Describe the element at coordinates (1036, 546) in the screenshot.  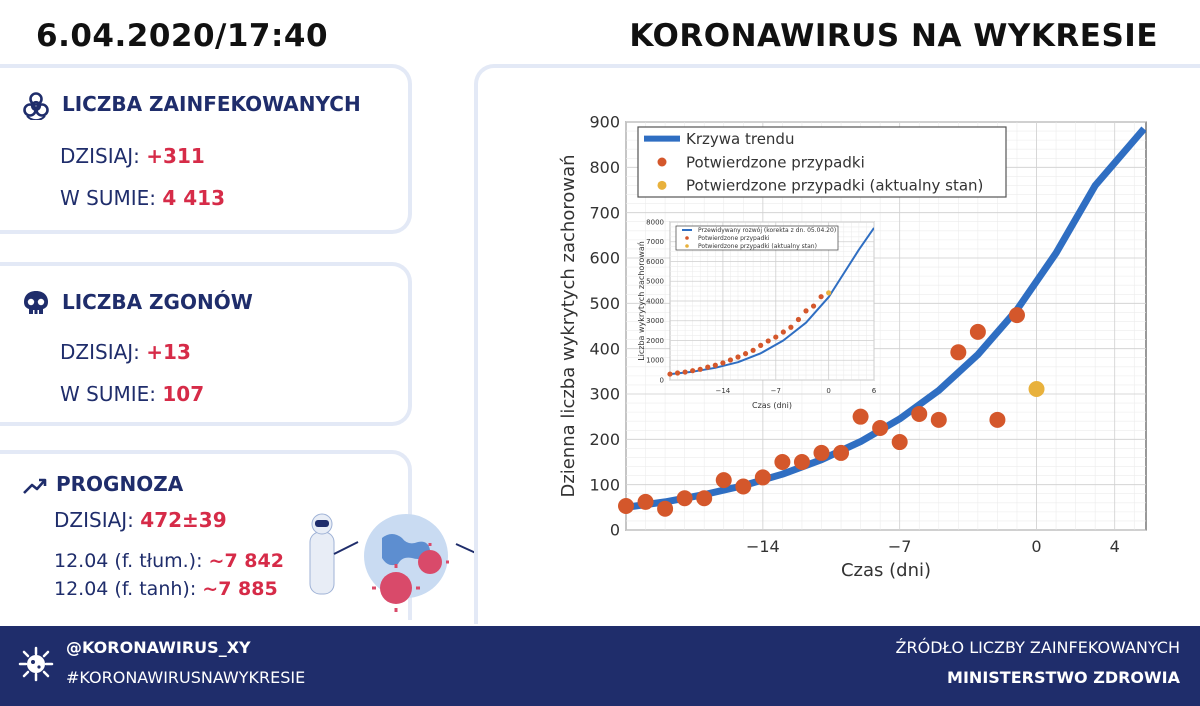
I see `main-x-tick-label: 0` at that location.